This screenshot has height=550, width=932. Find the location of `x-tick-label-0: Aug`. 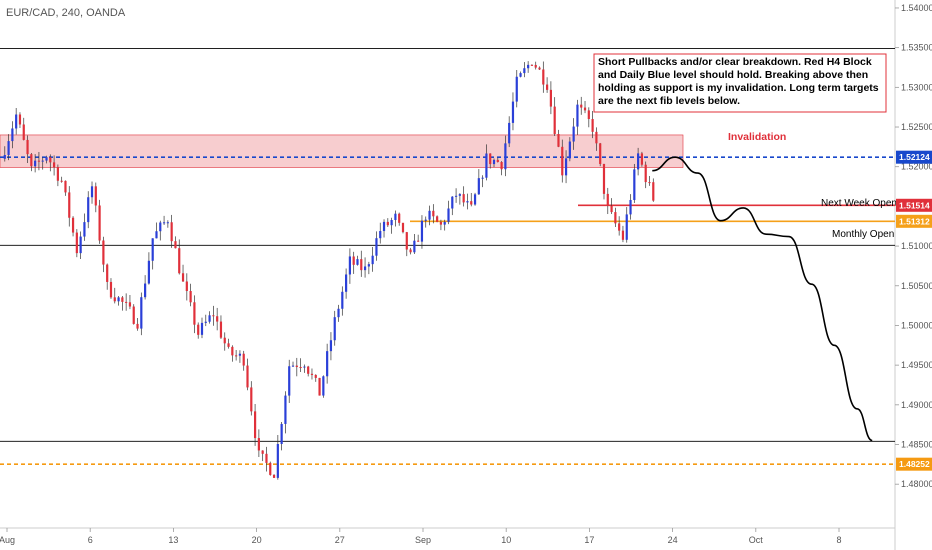

x-tick-label-0: Aug is located at coordinates (7, 540).